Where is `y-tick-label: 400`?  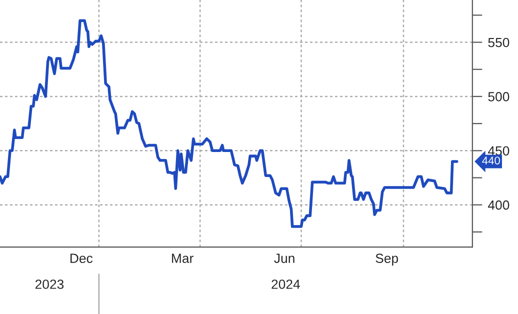 y-tick-label: 400 is located at coordinates (499, 205).